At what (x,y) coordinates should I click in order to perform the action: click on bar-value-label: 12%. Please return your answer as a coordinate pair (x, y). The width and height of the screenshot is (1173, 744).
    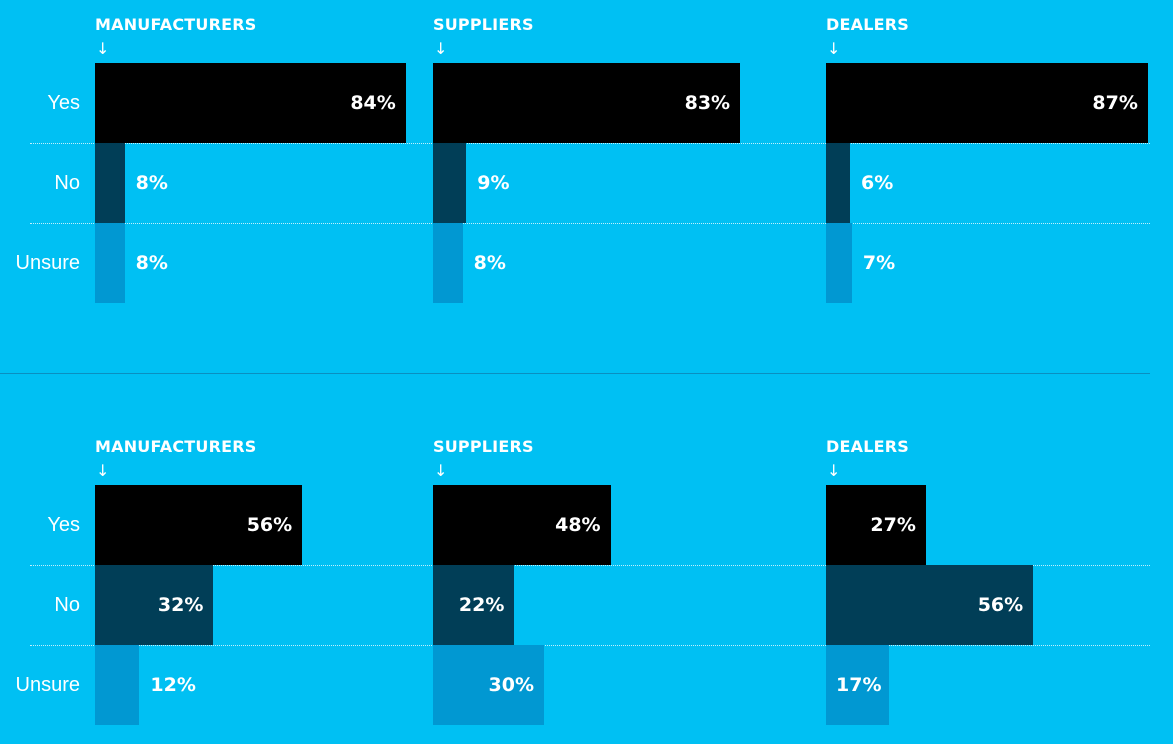
    Looking at the image, I should click on (173, 685).